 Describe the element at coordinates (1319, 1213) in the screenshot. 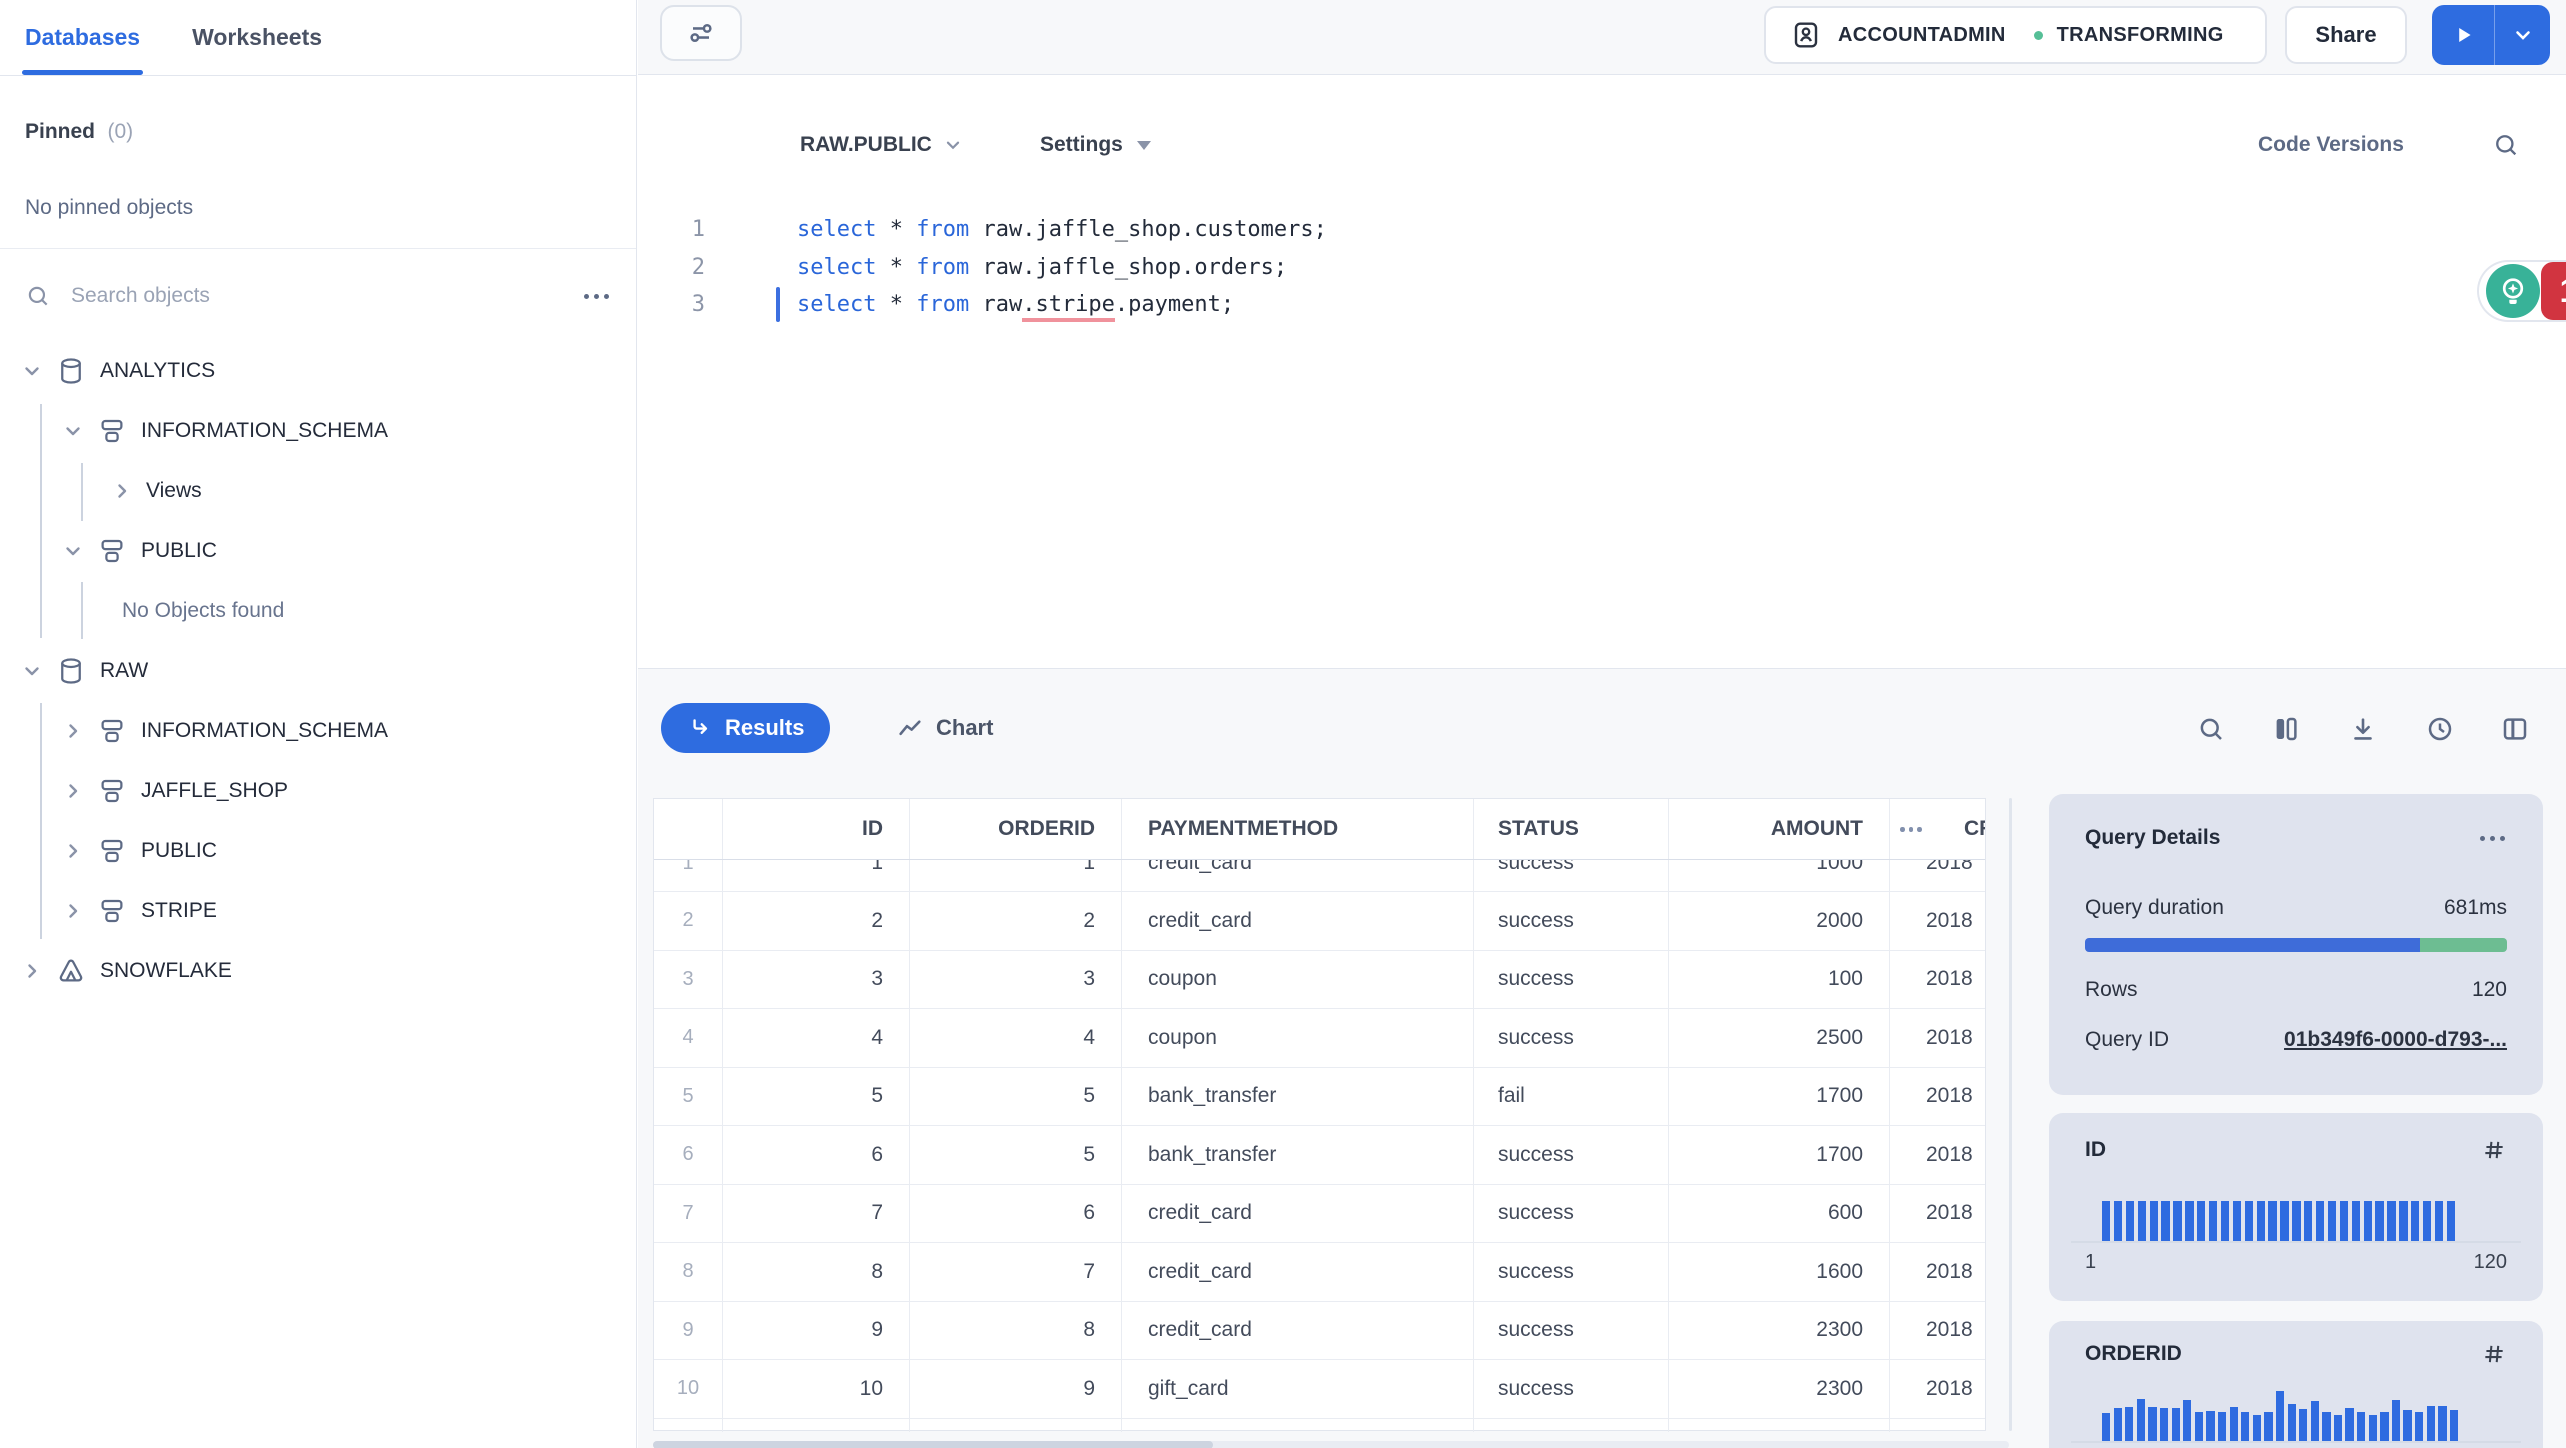

I see `table-row: 7 7 6 credit_card success 600 2018` at that location.